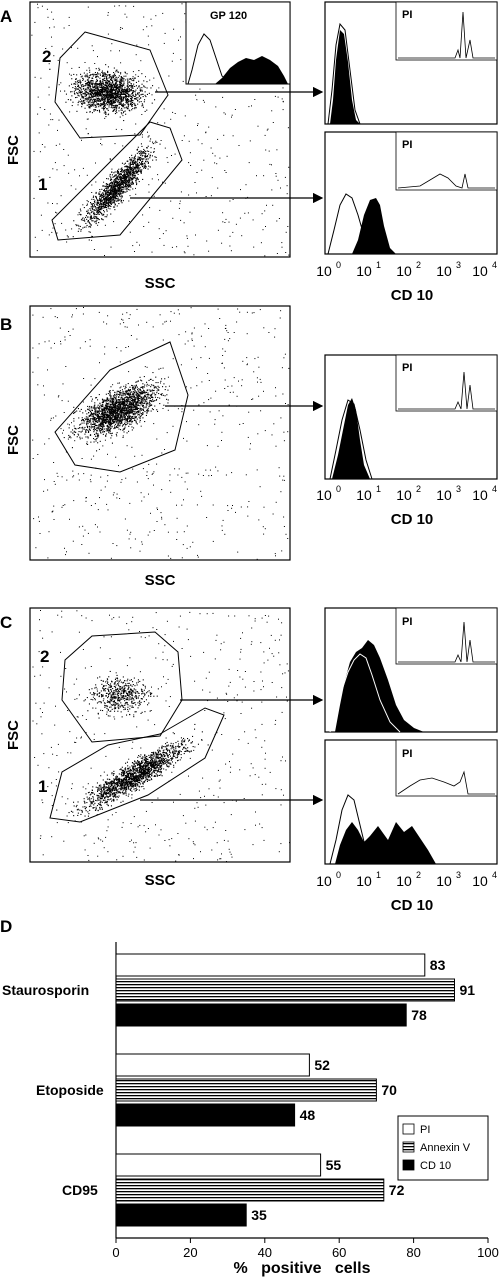 The width and height of the screenshot is (500, 1280). Describe the element at coordinates (407, 622) in the screenshot. I see `pi-inset-label-c1: PI` at that location.